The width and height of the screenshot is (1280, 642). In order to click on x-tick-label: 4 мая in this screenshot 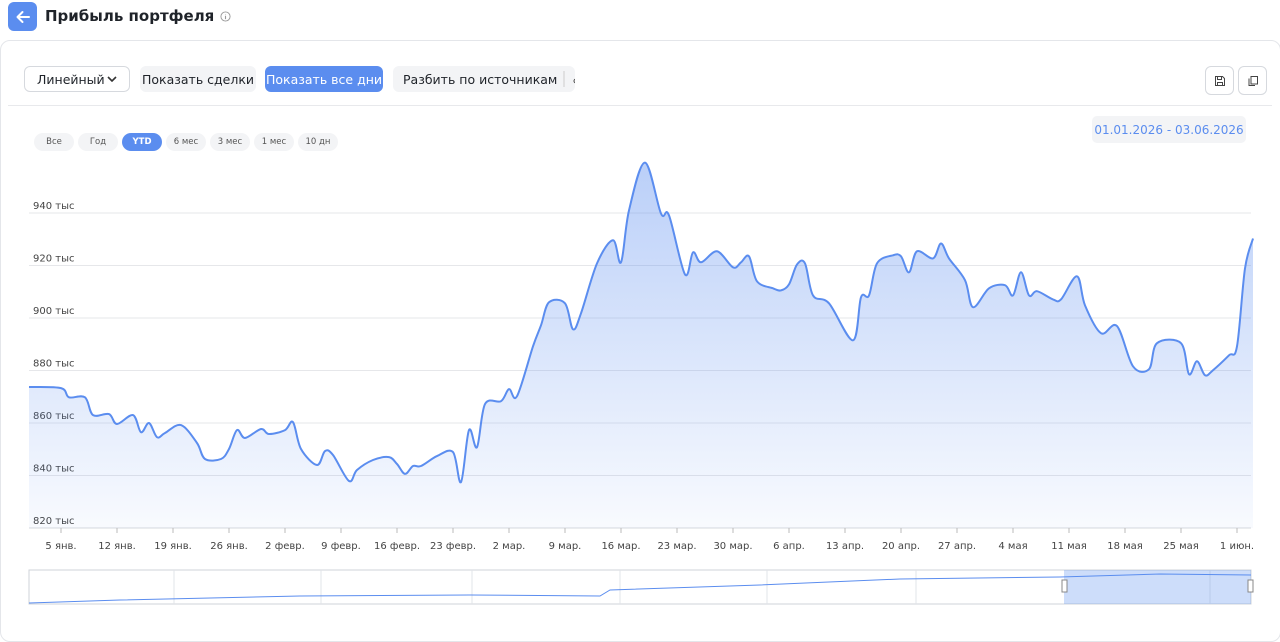, I will do `click(1012, 546)`.